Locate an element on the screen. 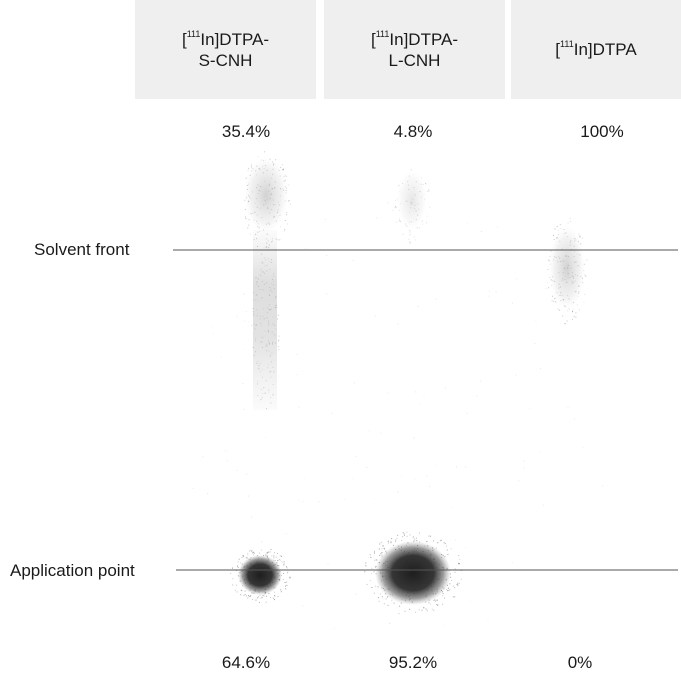  bottom-percentage-s-cnh: 64.6% is located at coordinates (246, 662).